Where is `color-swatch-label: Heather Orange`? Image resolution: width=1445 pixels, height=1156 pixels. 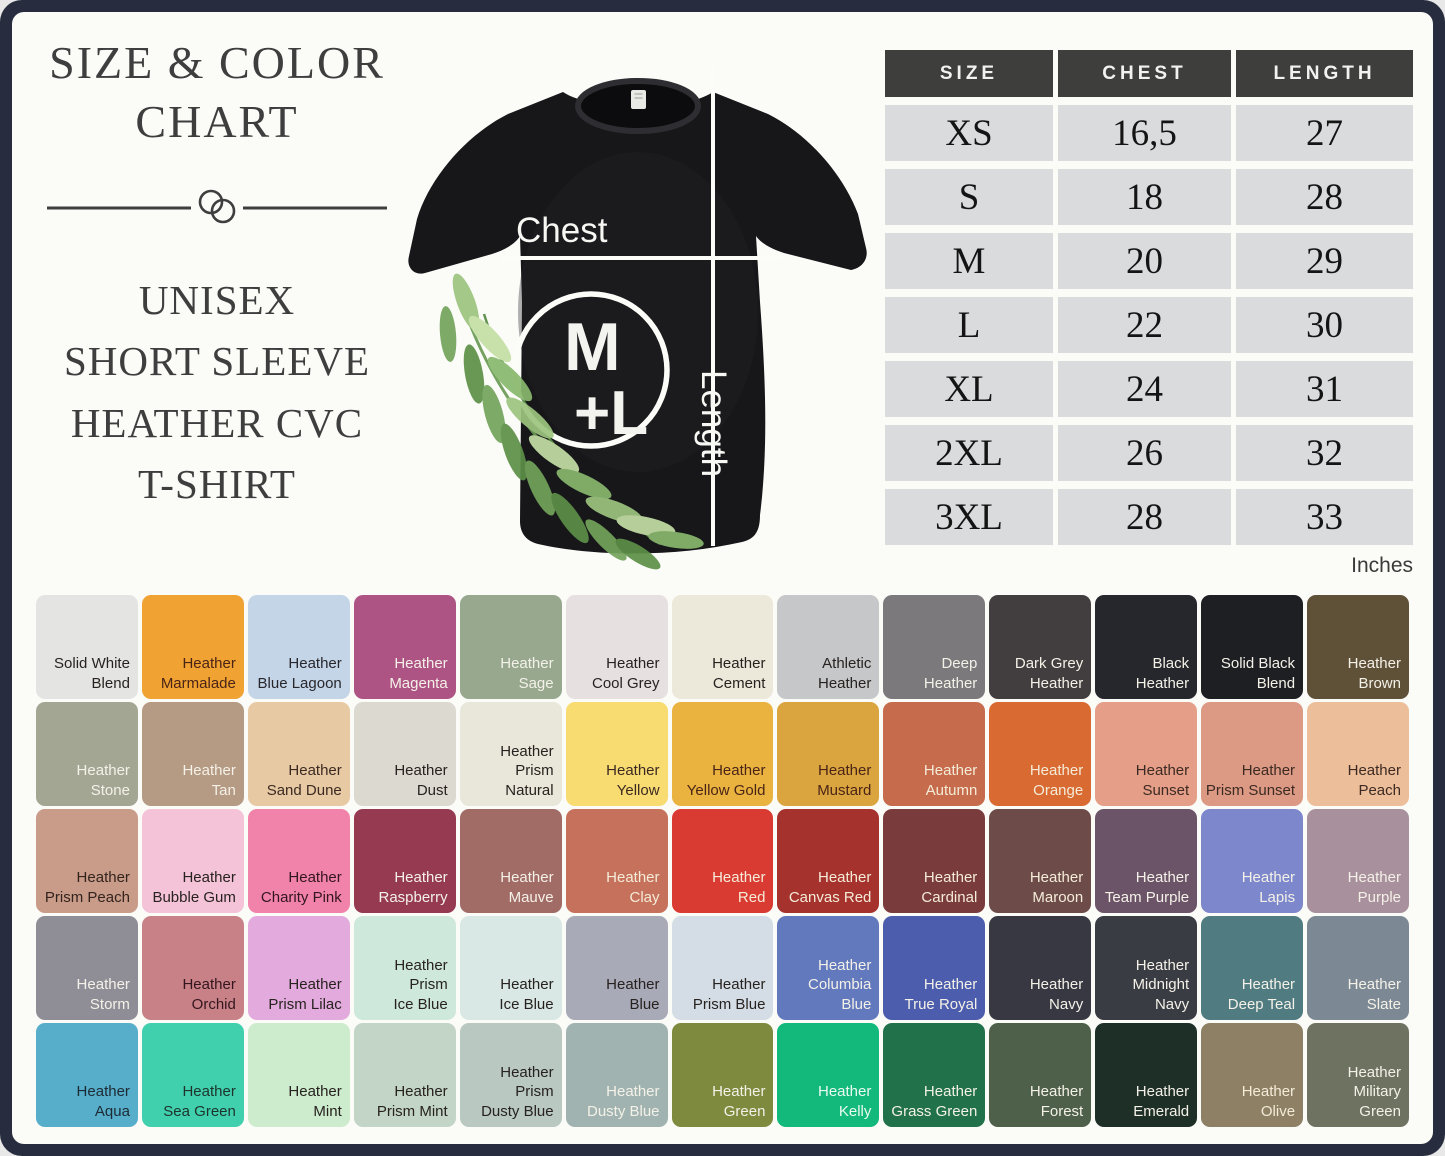
color-swatch-label: Heather Orange is located at coordinates (1056, 780).